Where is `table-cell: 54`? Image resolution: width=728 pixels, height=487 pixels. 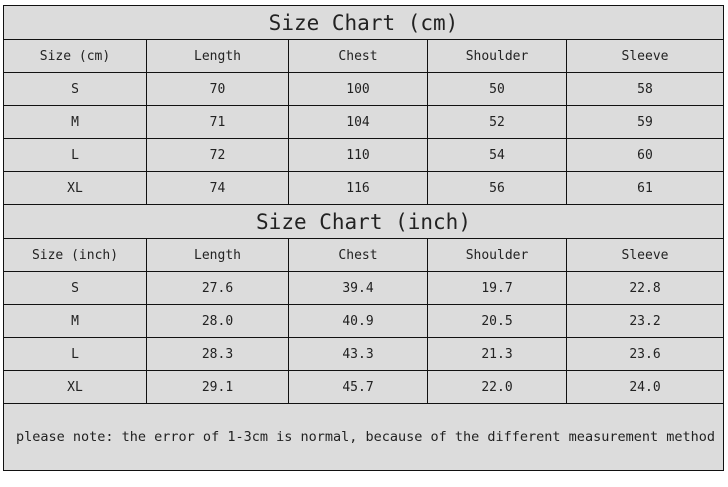 table-cell: 54 is located at coordinates (497, 155).